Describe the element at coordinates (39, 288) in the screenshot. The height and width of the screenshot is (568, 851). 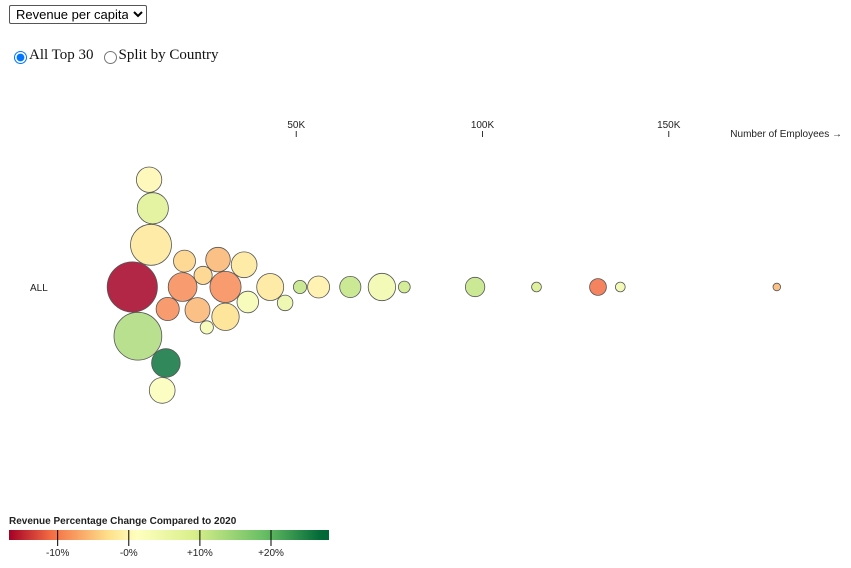
I see `row-label-all: ALL` at that location.